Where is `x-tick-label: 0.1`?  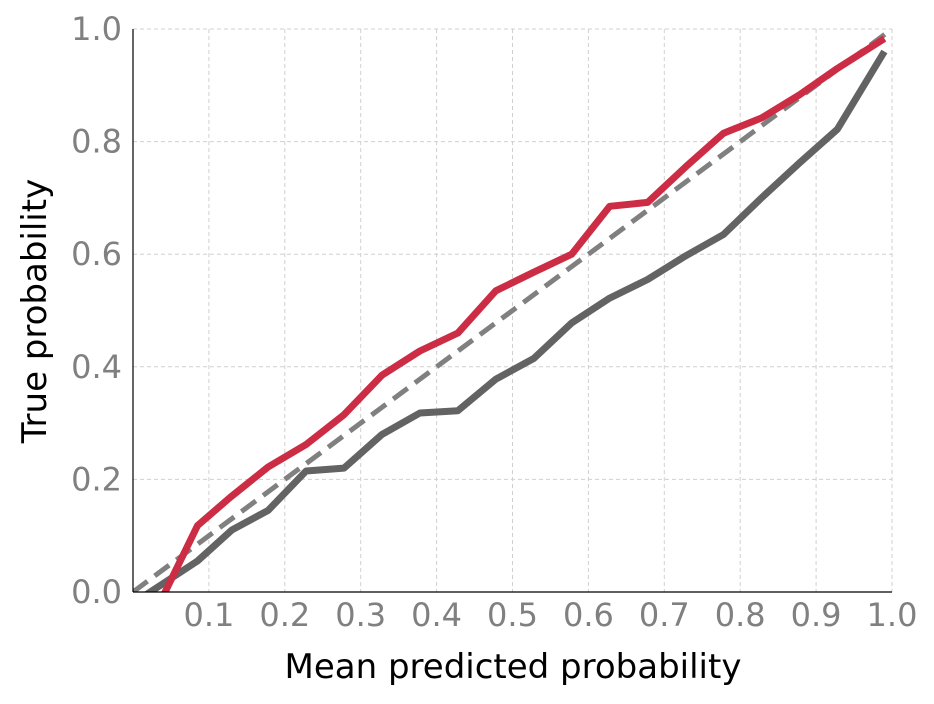
x-tick-label: 0.1 is located at coordinates (208, 615).